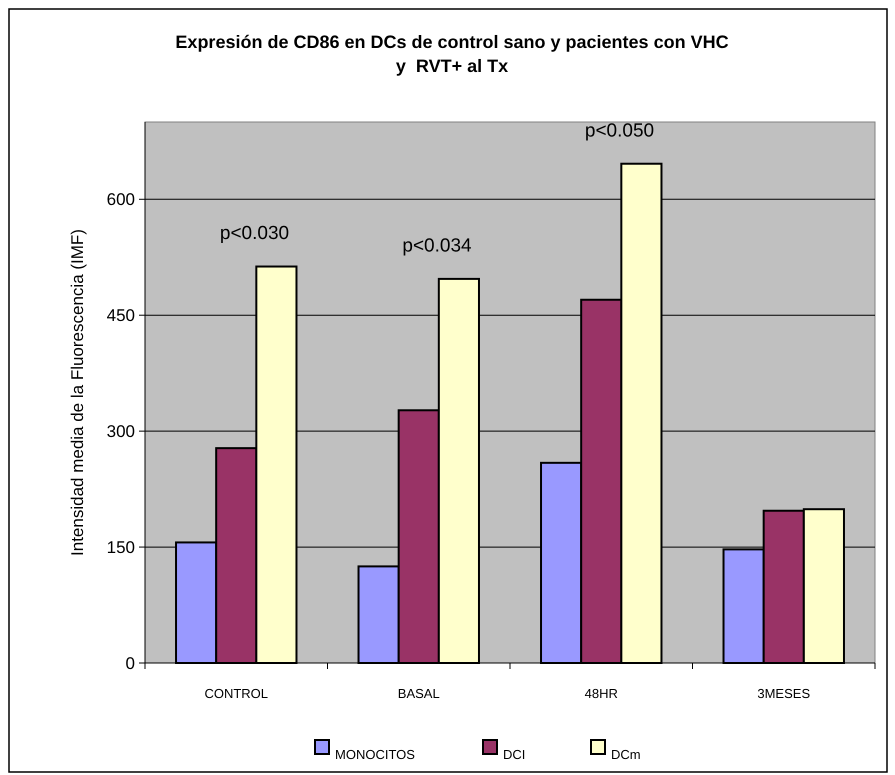 The height and width of the screenshot is (775, 895). I want to click on annotation: p<0.034, so click(437, 246).